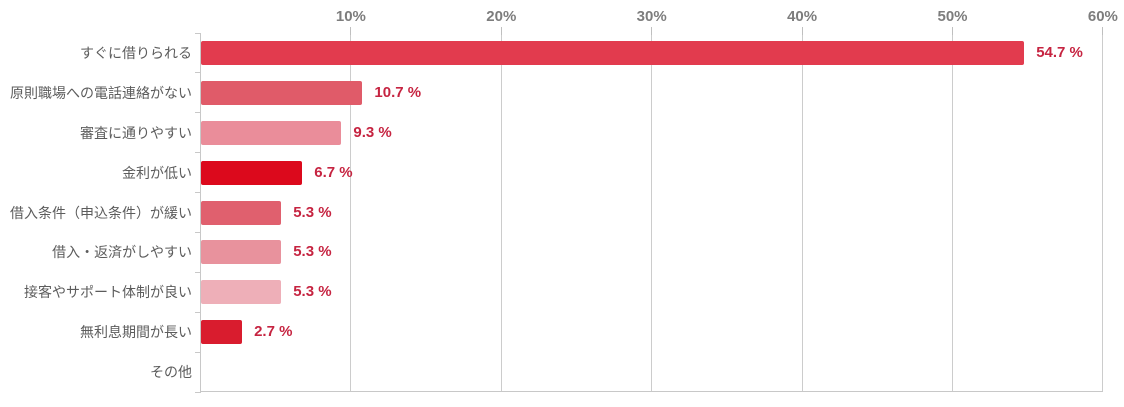 The width and height of the screenshot is (1124, 407). Describe the element at coordinates (136, 132) in the screenshot. I see `category-label: 審査に通りやすい` at that location.